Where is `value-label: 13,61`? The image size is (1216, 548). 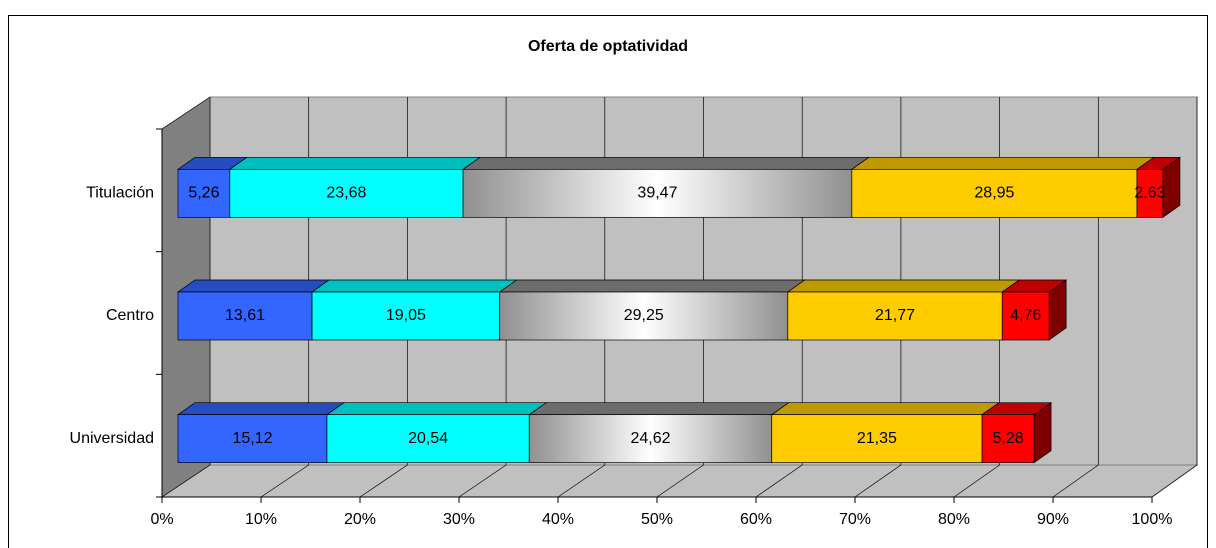 value-label: 13,61 is located at coordinates (245, 315).